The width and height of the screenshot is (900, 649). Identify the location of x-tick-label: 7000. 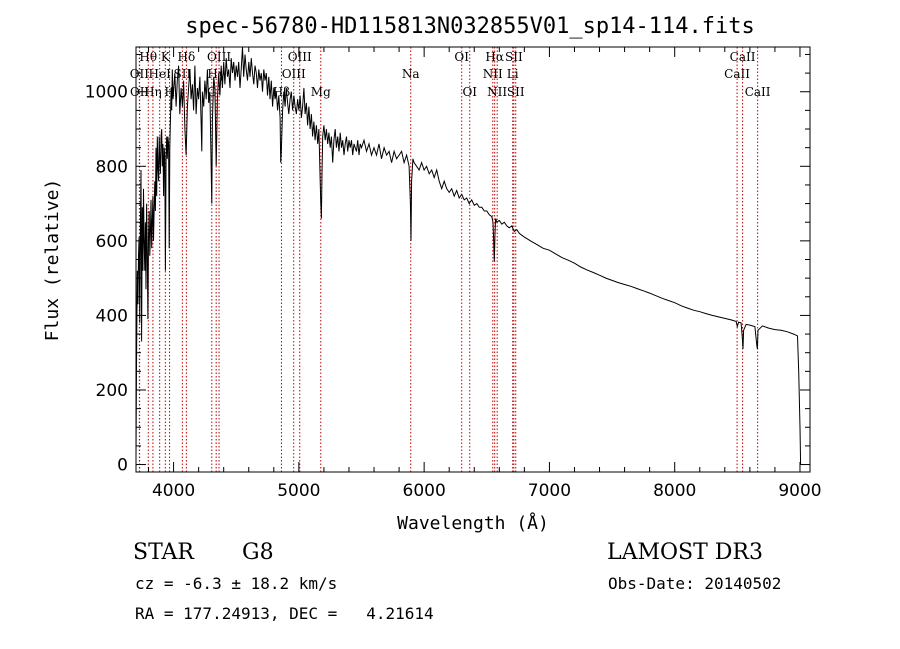
(549, 491).